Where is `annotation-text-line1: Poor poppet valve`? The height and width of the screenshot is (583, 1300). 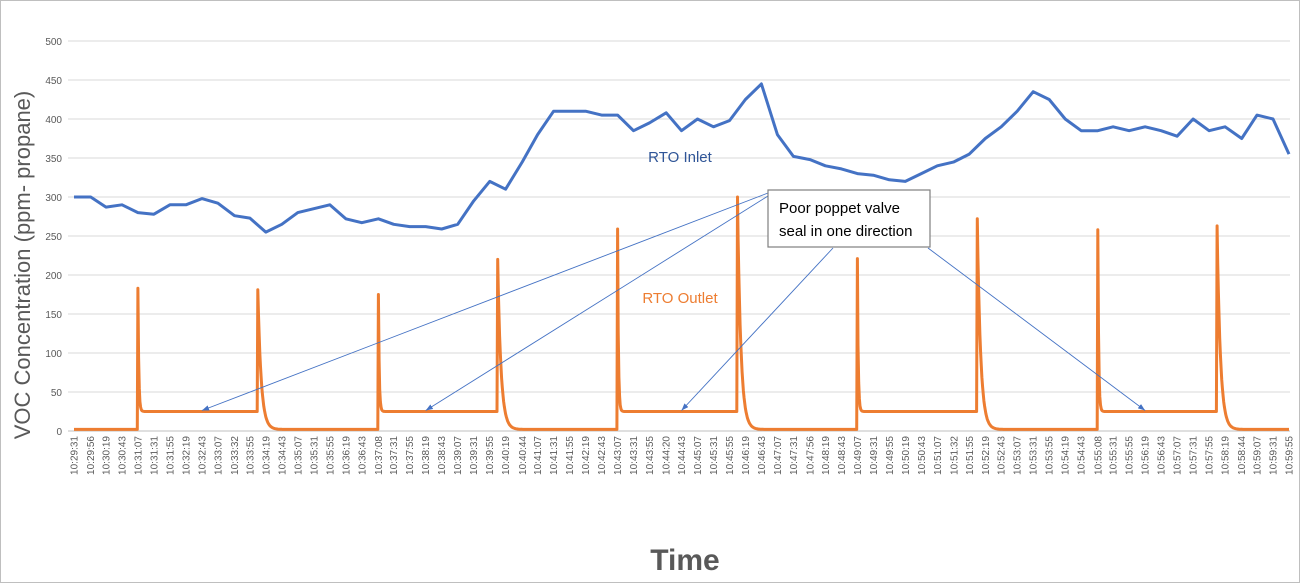
annotation-text-line1: Poor poppet valve is located at coordinates (839, 208).